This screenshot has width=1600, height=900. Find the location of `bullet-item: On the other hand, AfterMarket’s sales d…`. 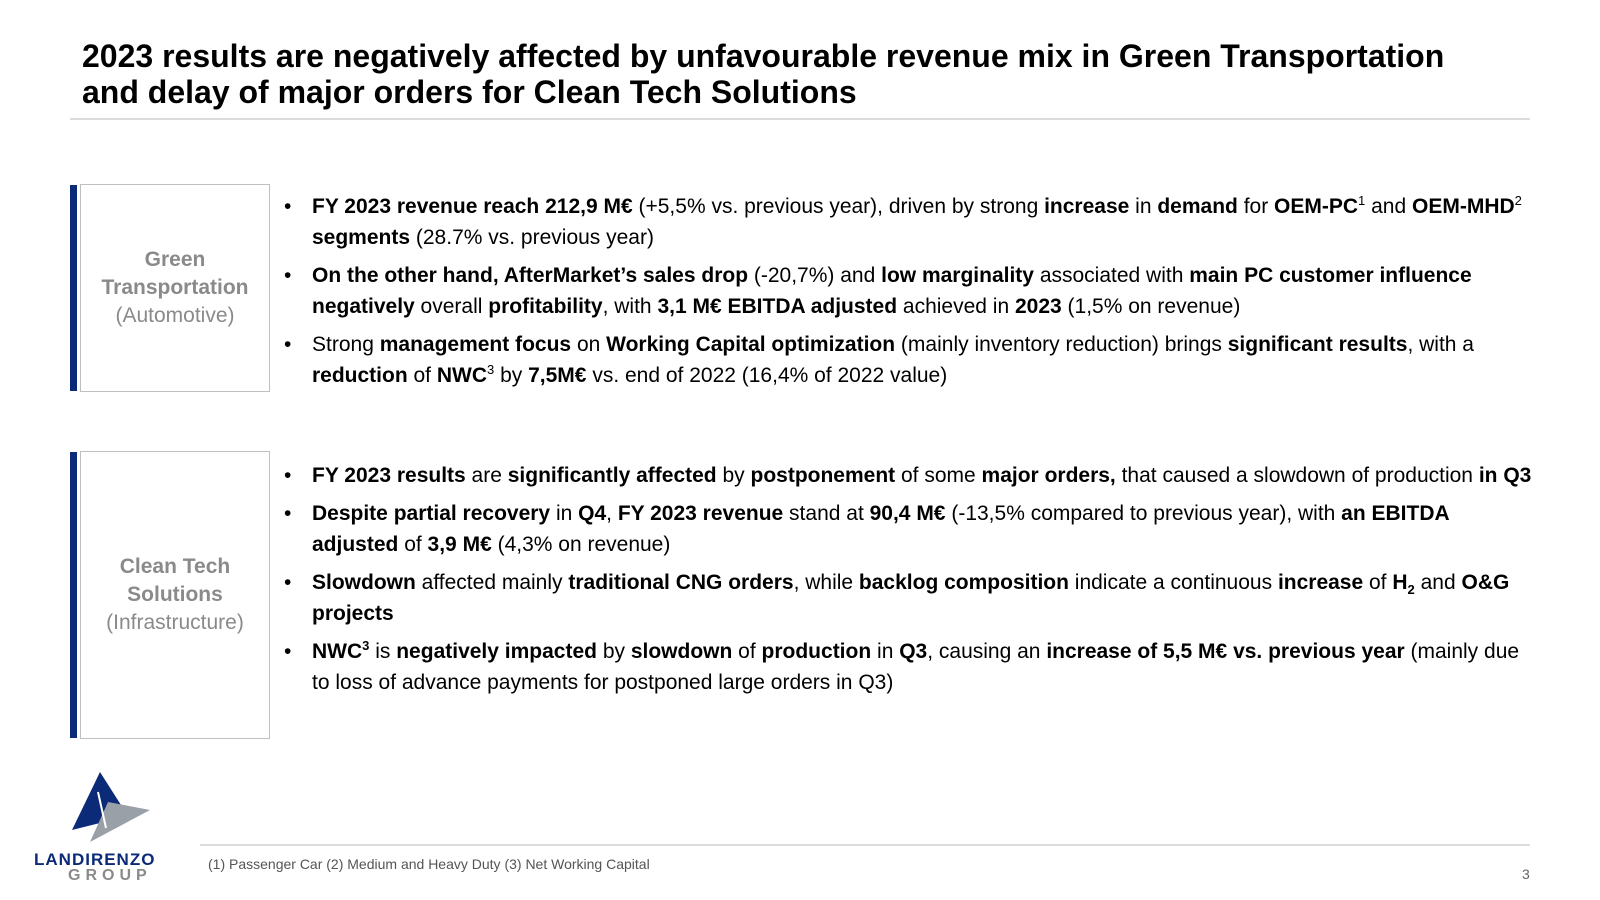

bullet-item: On the other hand, AfterMarket’s sales d… is located at coordinates (909, 291).